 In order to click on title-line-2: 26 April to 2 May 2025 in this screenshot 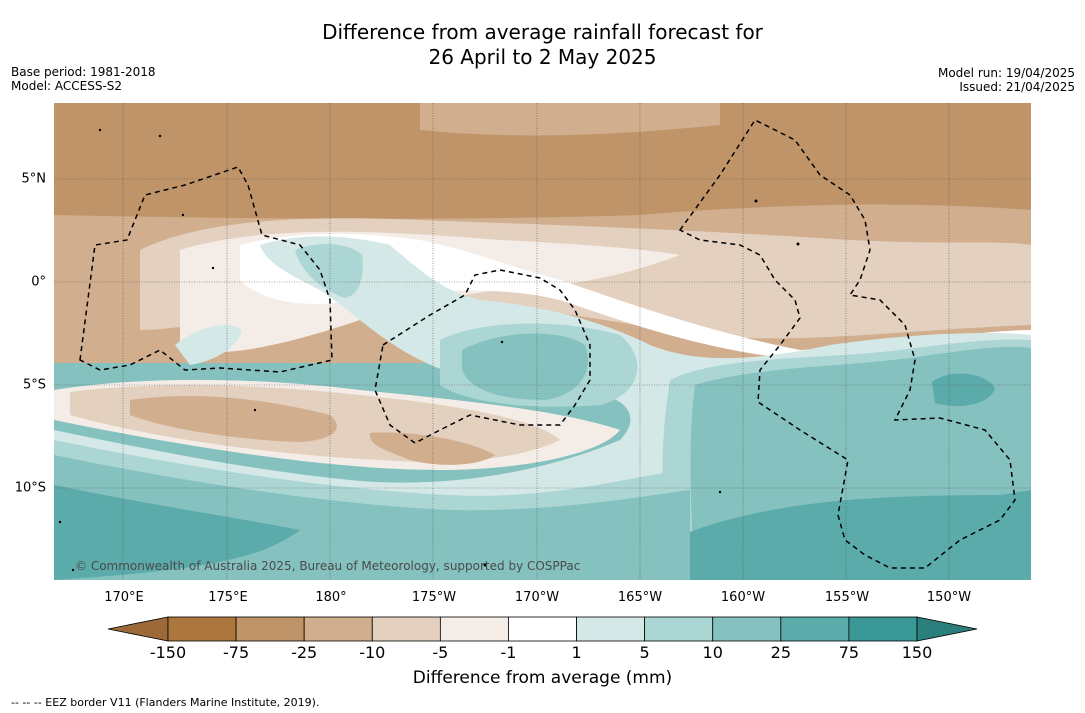, I will do `click(542, 57)`.